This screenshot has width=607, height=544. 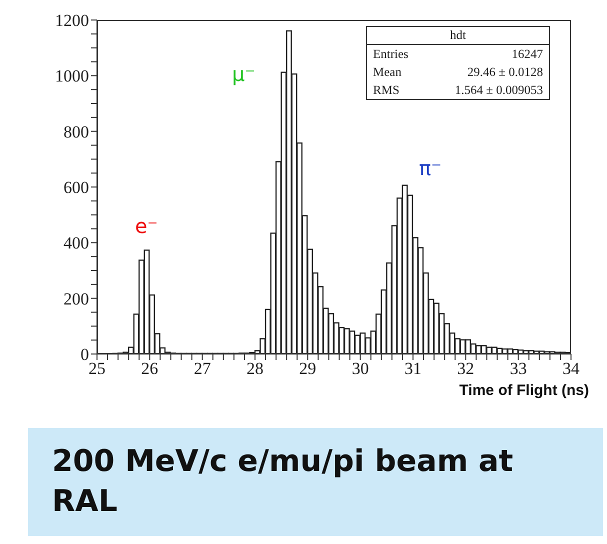 What do you see at coordinates (465, 368) in the screenshot?
I see `x-tick-label: 32` at bounding box center [465, 368].